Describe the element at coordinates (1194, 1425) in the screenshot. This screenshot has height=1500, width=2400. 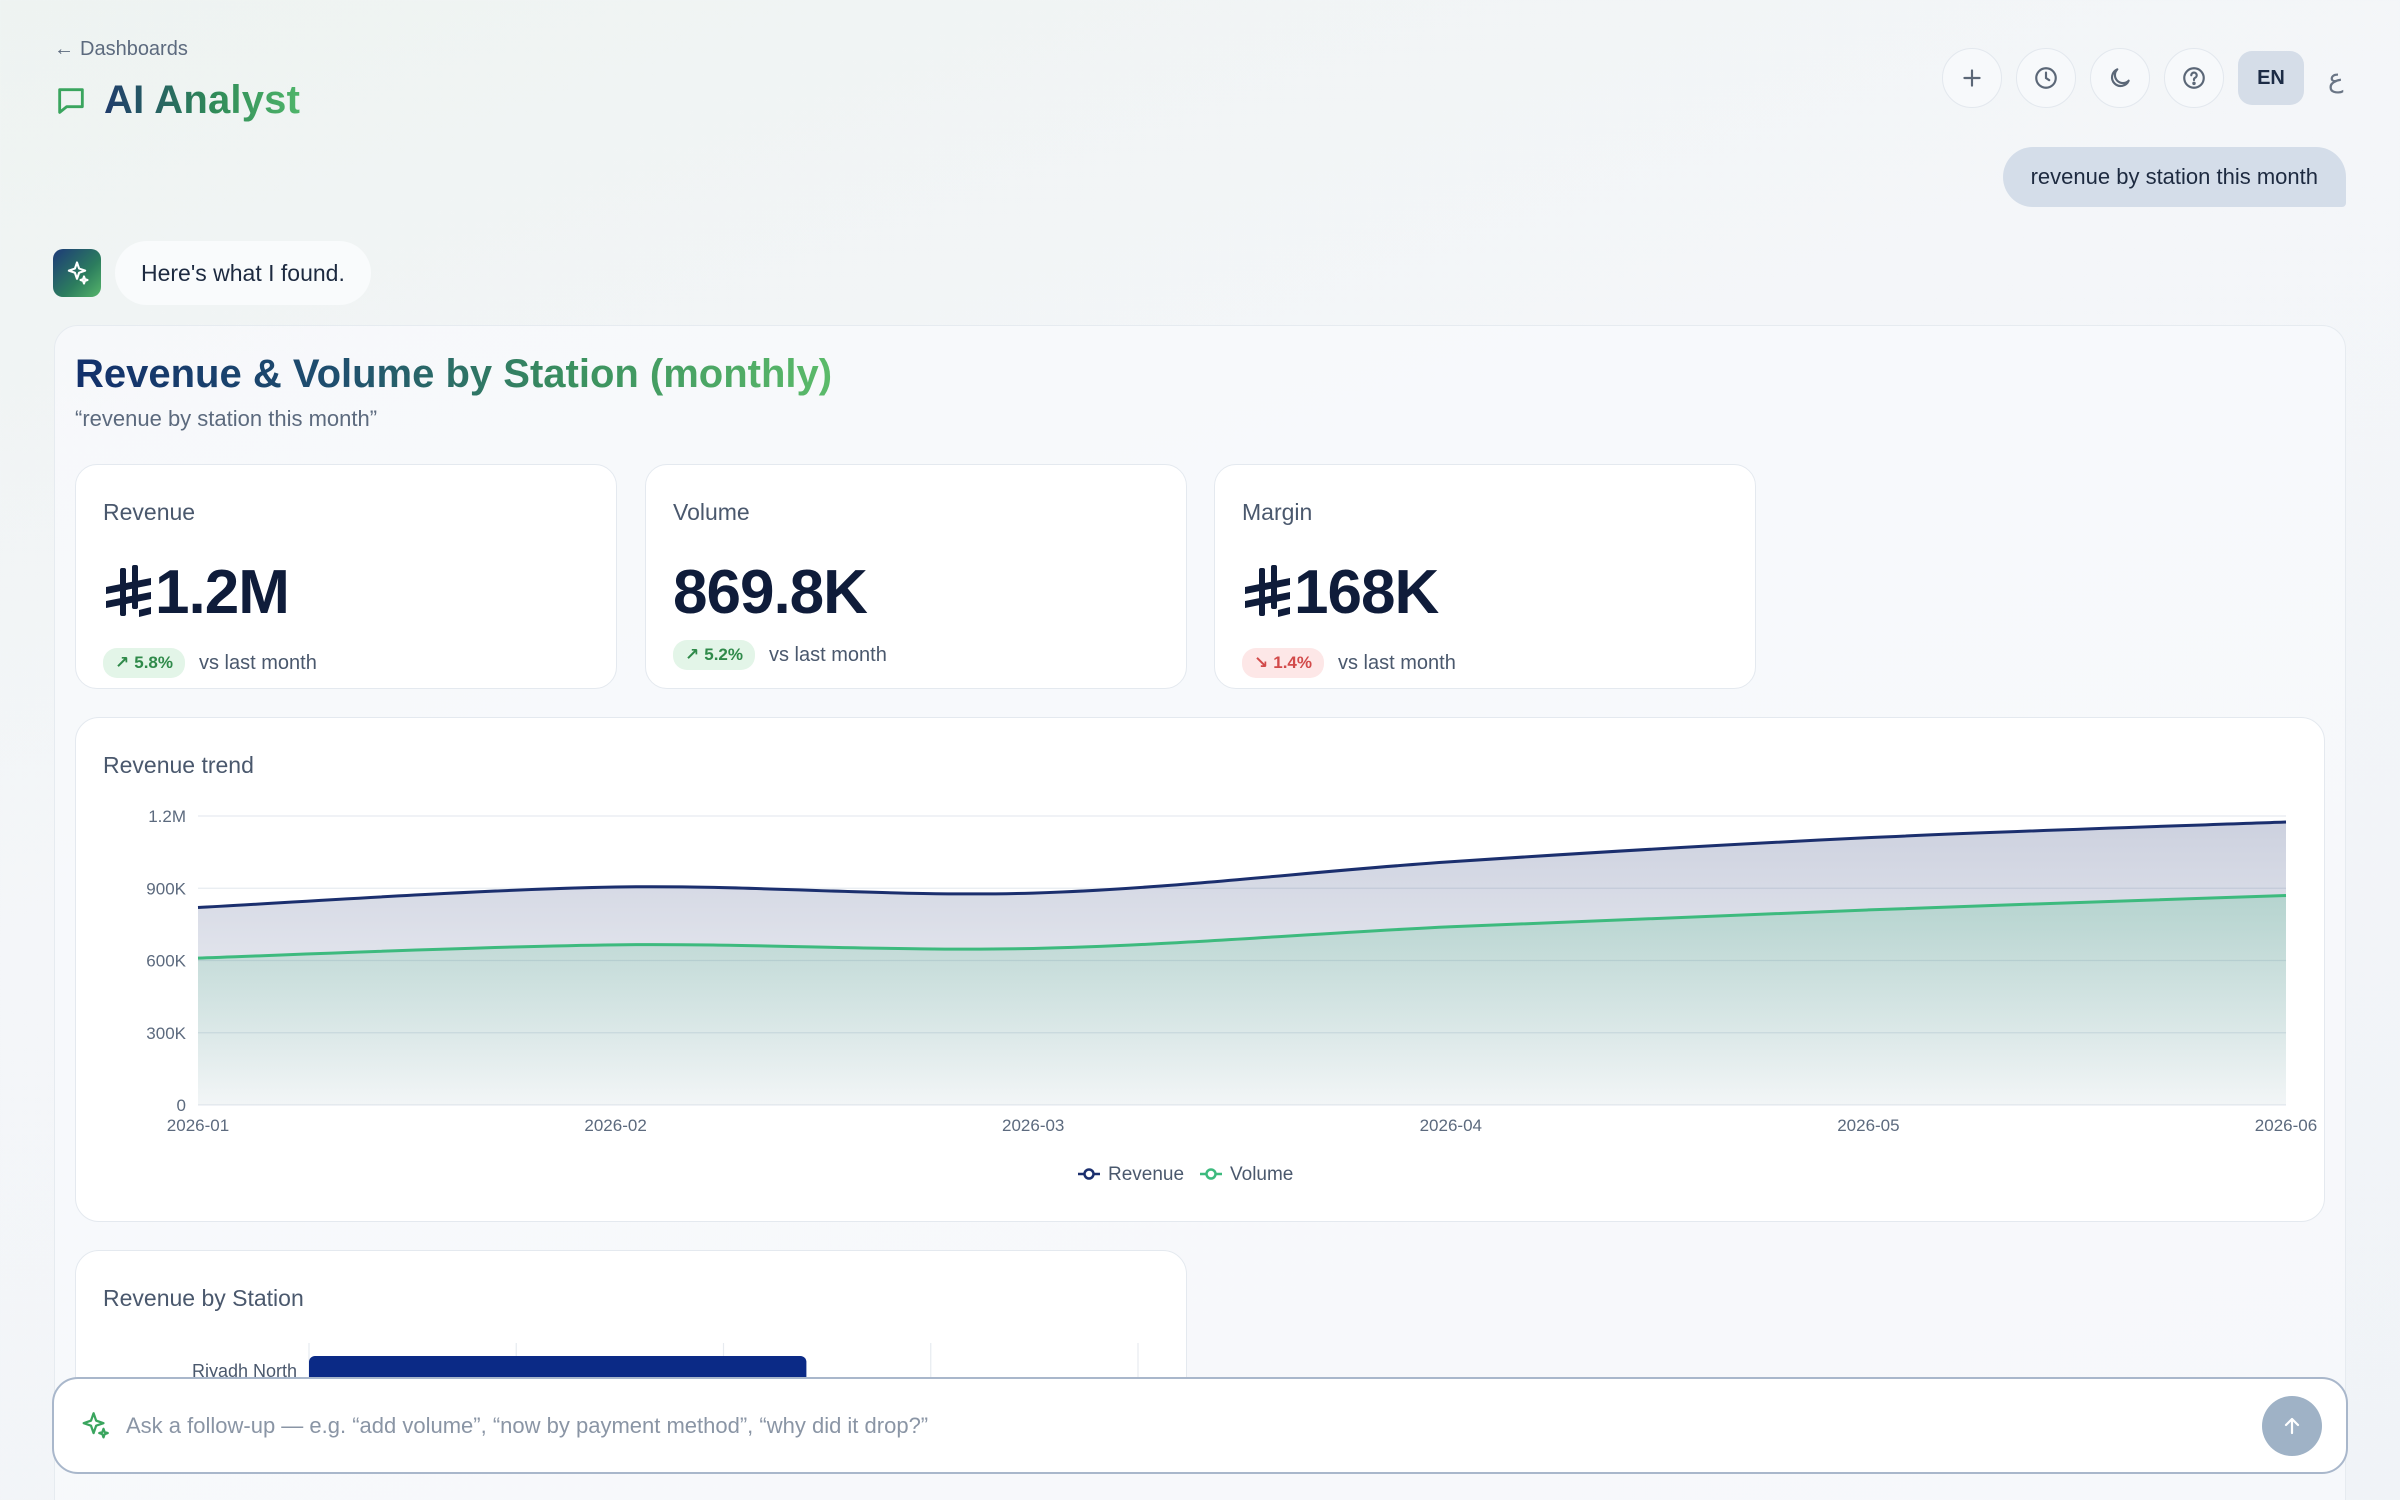
I see `follow-up-input` at that location.